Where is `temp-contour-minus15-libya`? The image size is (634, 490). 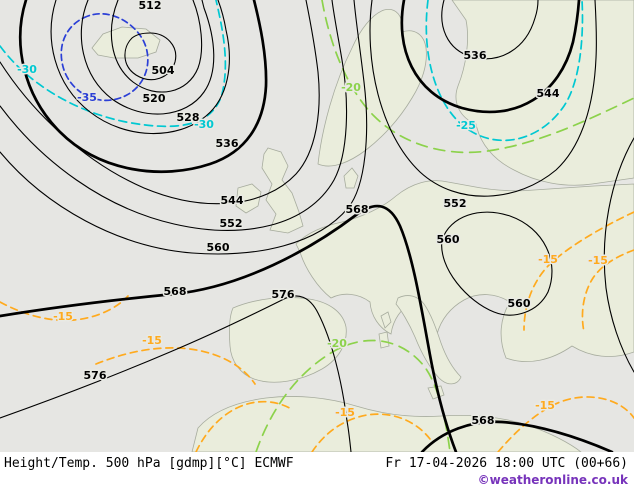
temp-contour-minus15-libya is located at coordinates (565, 424).